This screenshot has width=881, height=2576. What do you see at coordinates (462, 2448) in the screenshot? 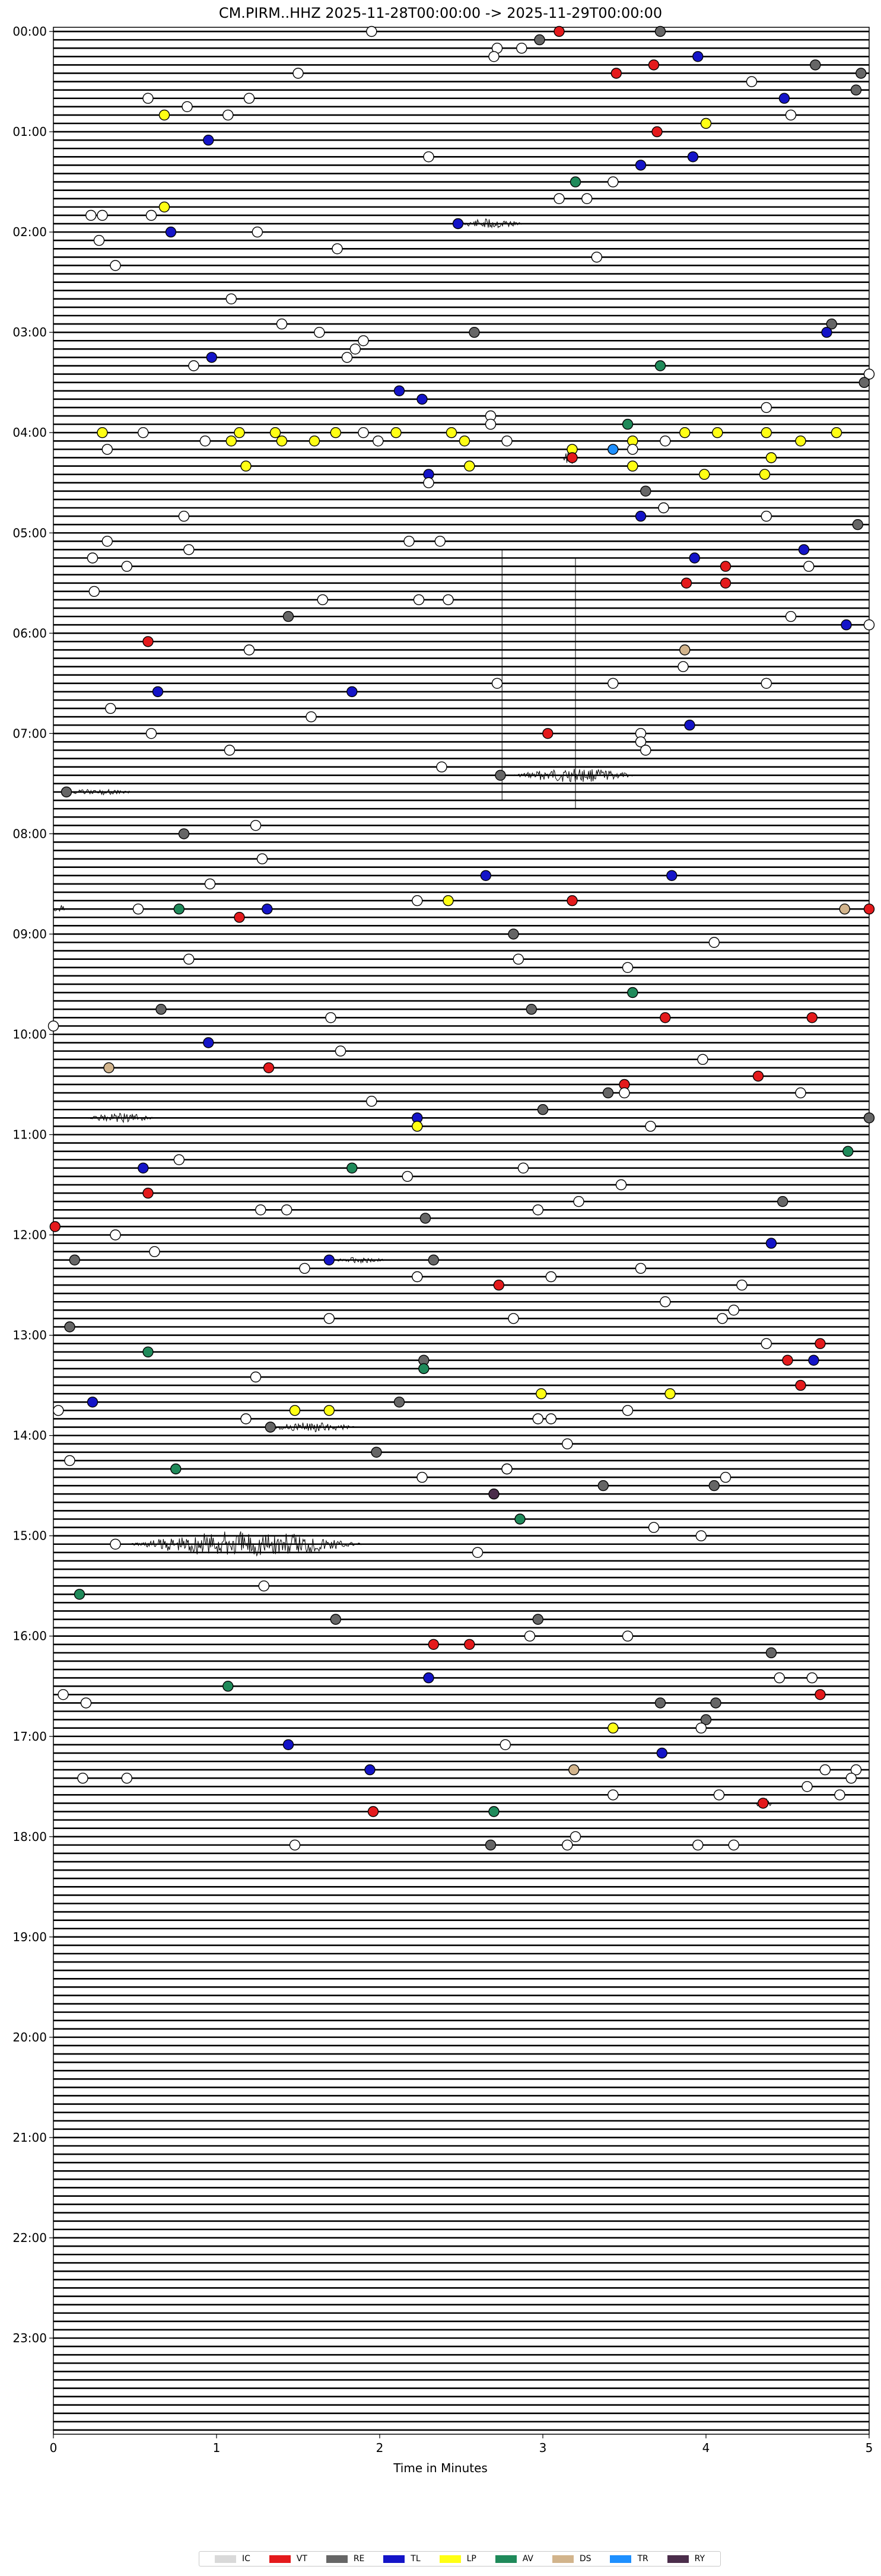
I see `x-tick-labels: 0 1 2 3 4 5` at bounding box center [462, 2448].